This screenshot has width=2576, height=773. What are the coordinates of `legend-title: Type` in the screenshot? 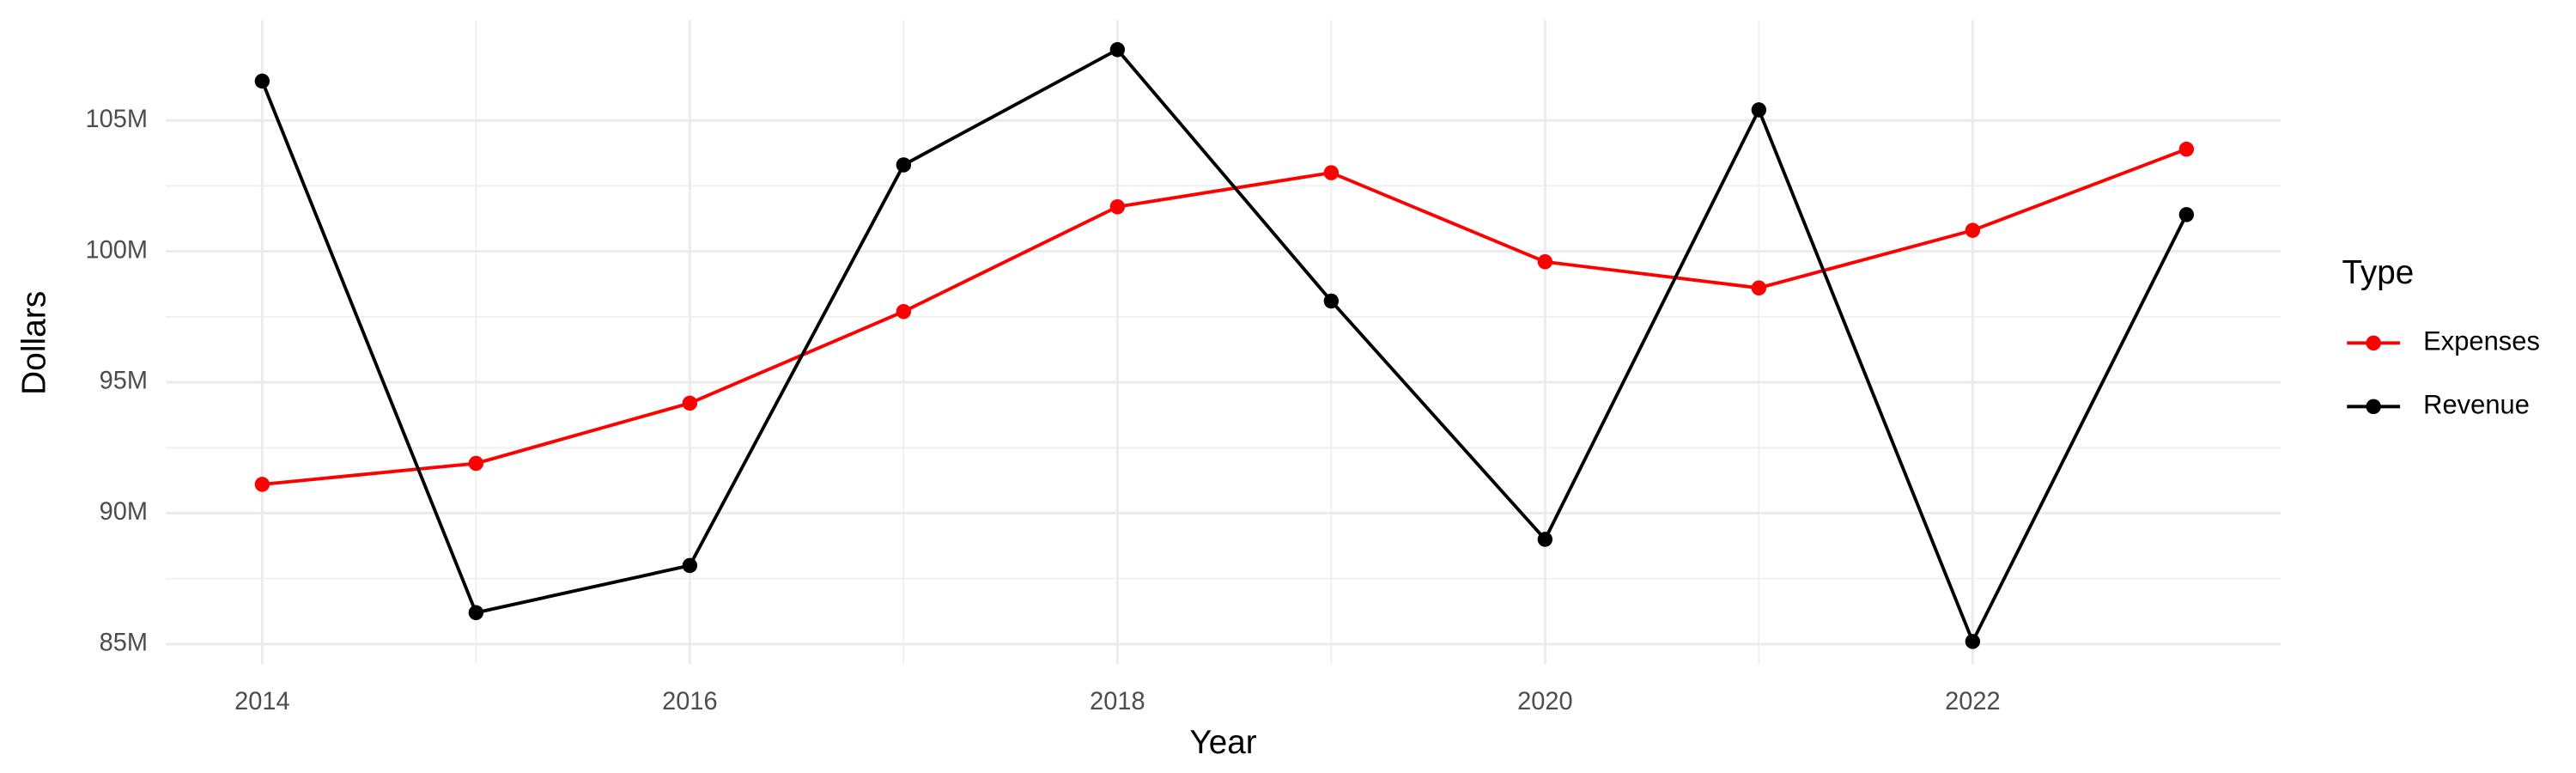 It's located at (2378, 272).